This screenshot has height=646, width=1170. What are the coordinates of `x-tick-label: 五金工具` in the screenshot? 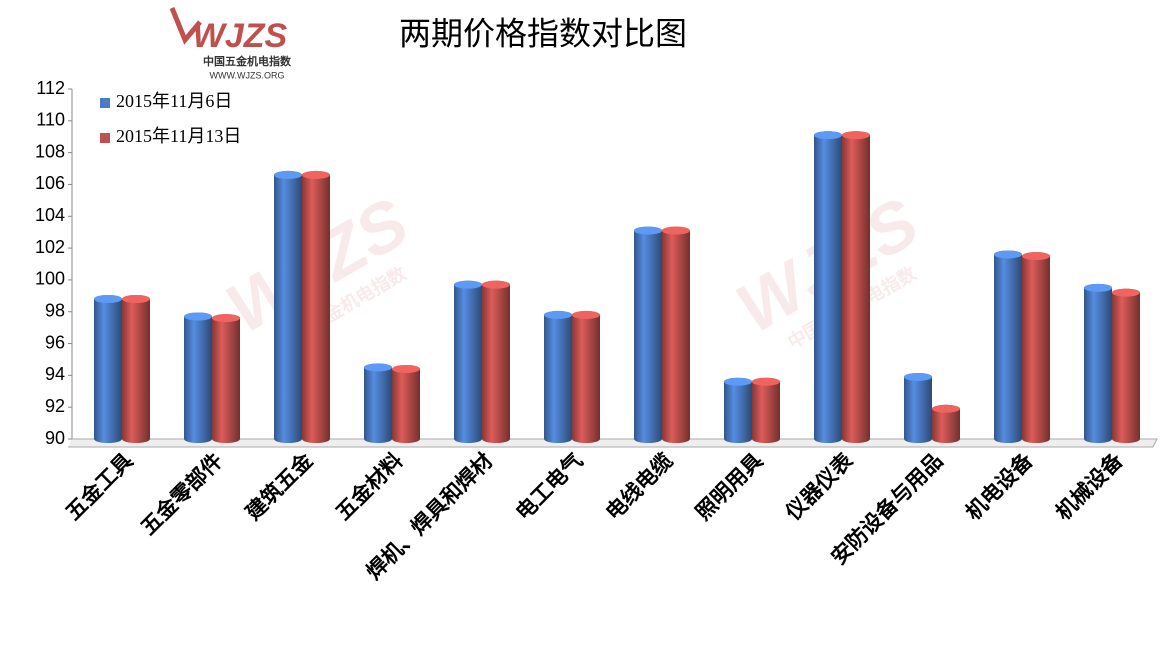 It's located at (98, 486).